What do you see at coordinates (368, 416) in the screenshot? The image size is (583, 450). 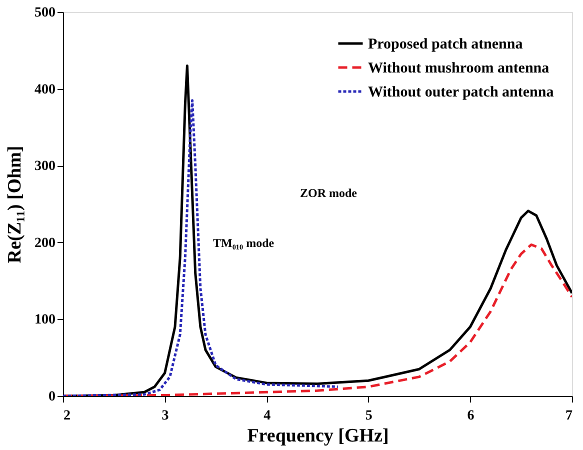 I see `x-tick-label: 5` at bounding box center [368, 416].